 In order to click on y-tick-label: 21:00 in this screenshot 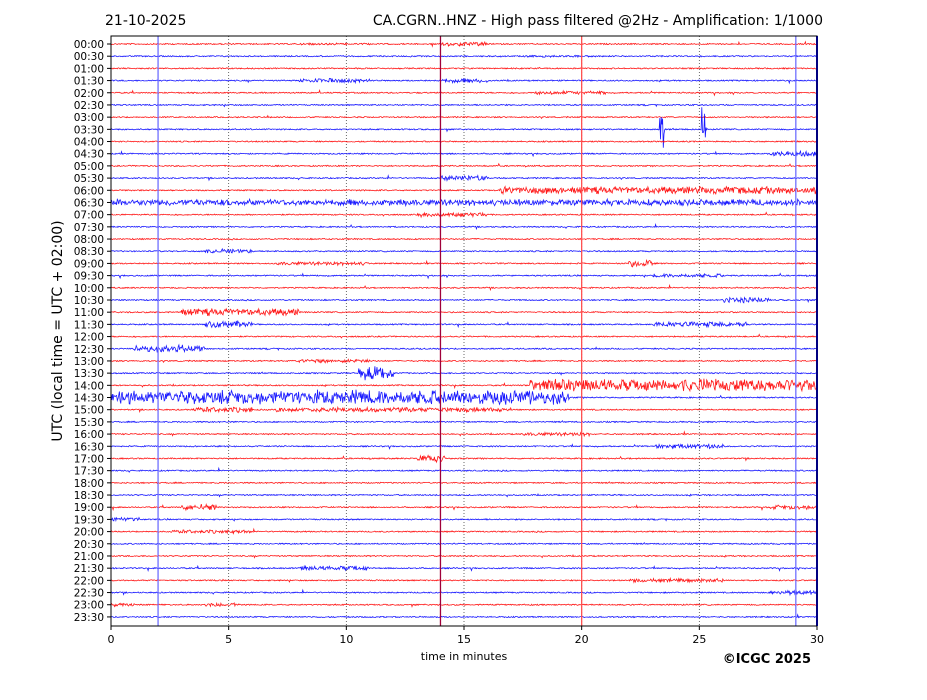, I will do `click(89, 557)`.